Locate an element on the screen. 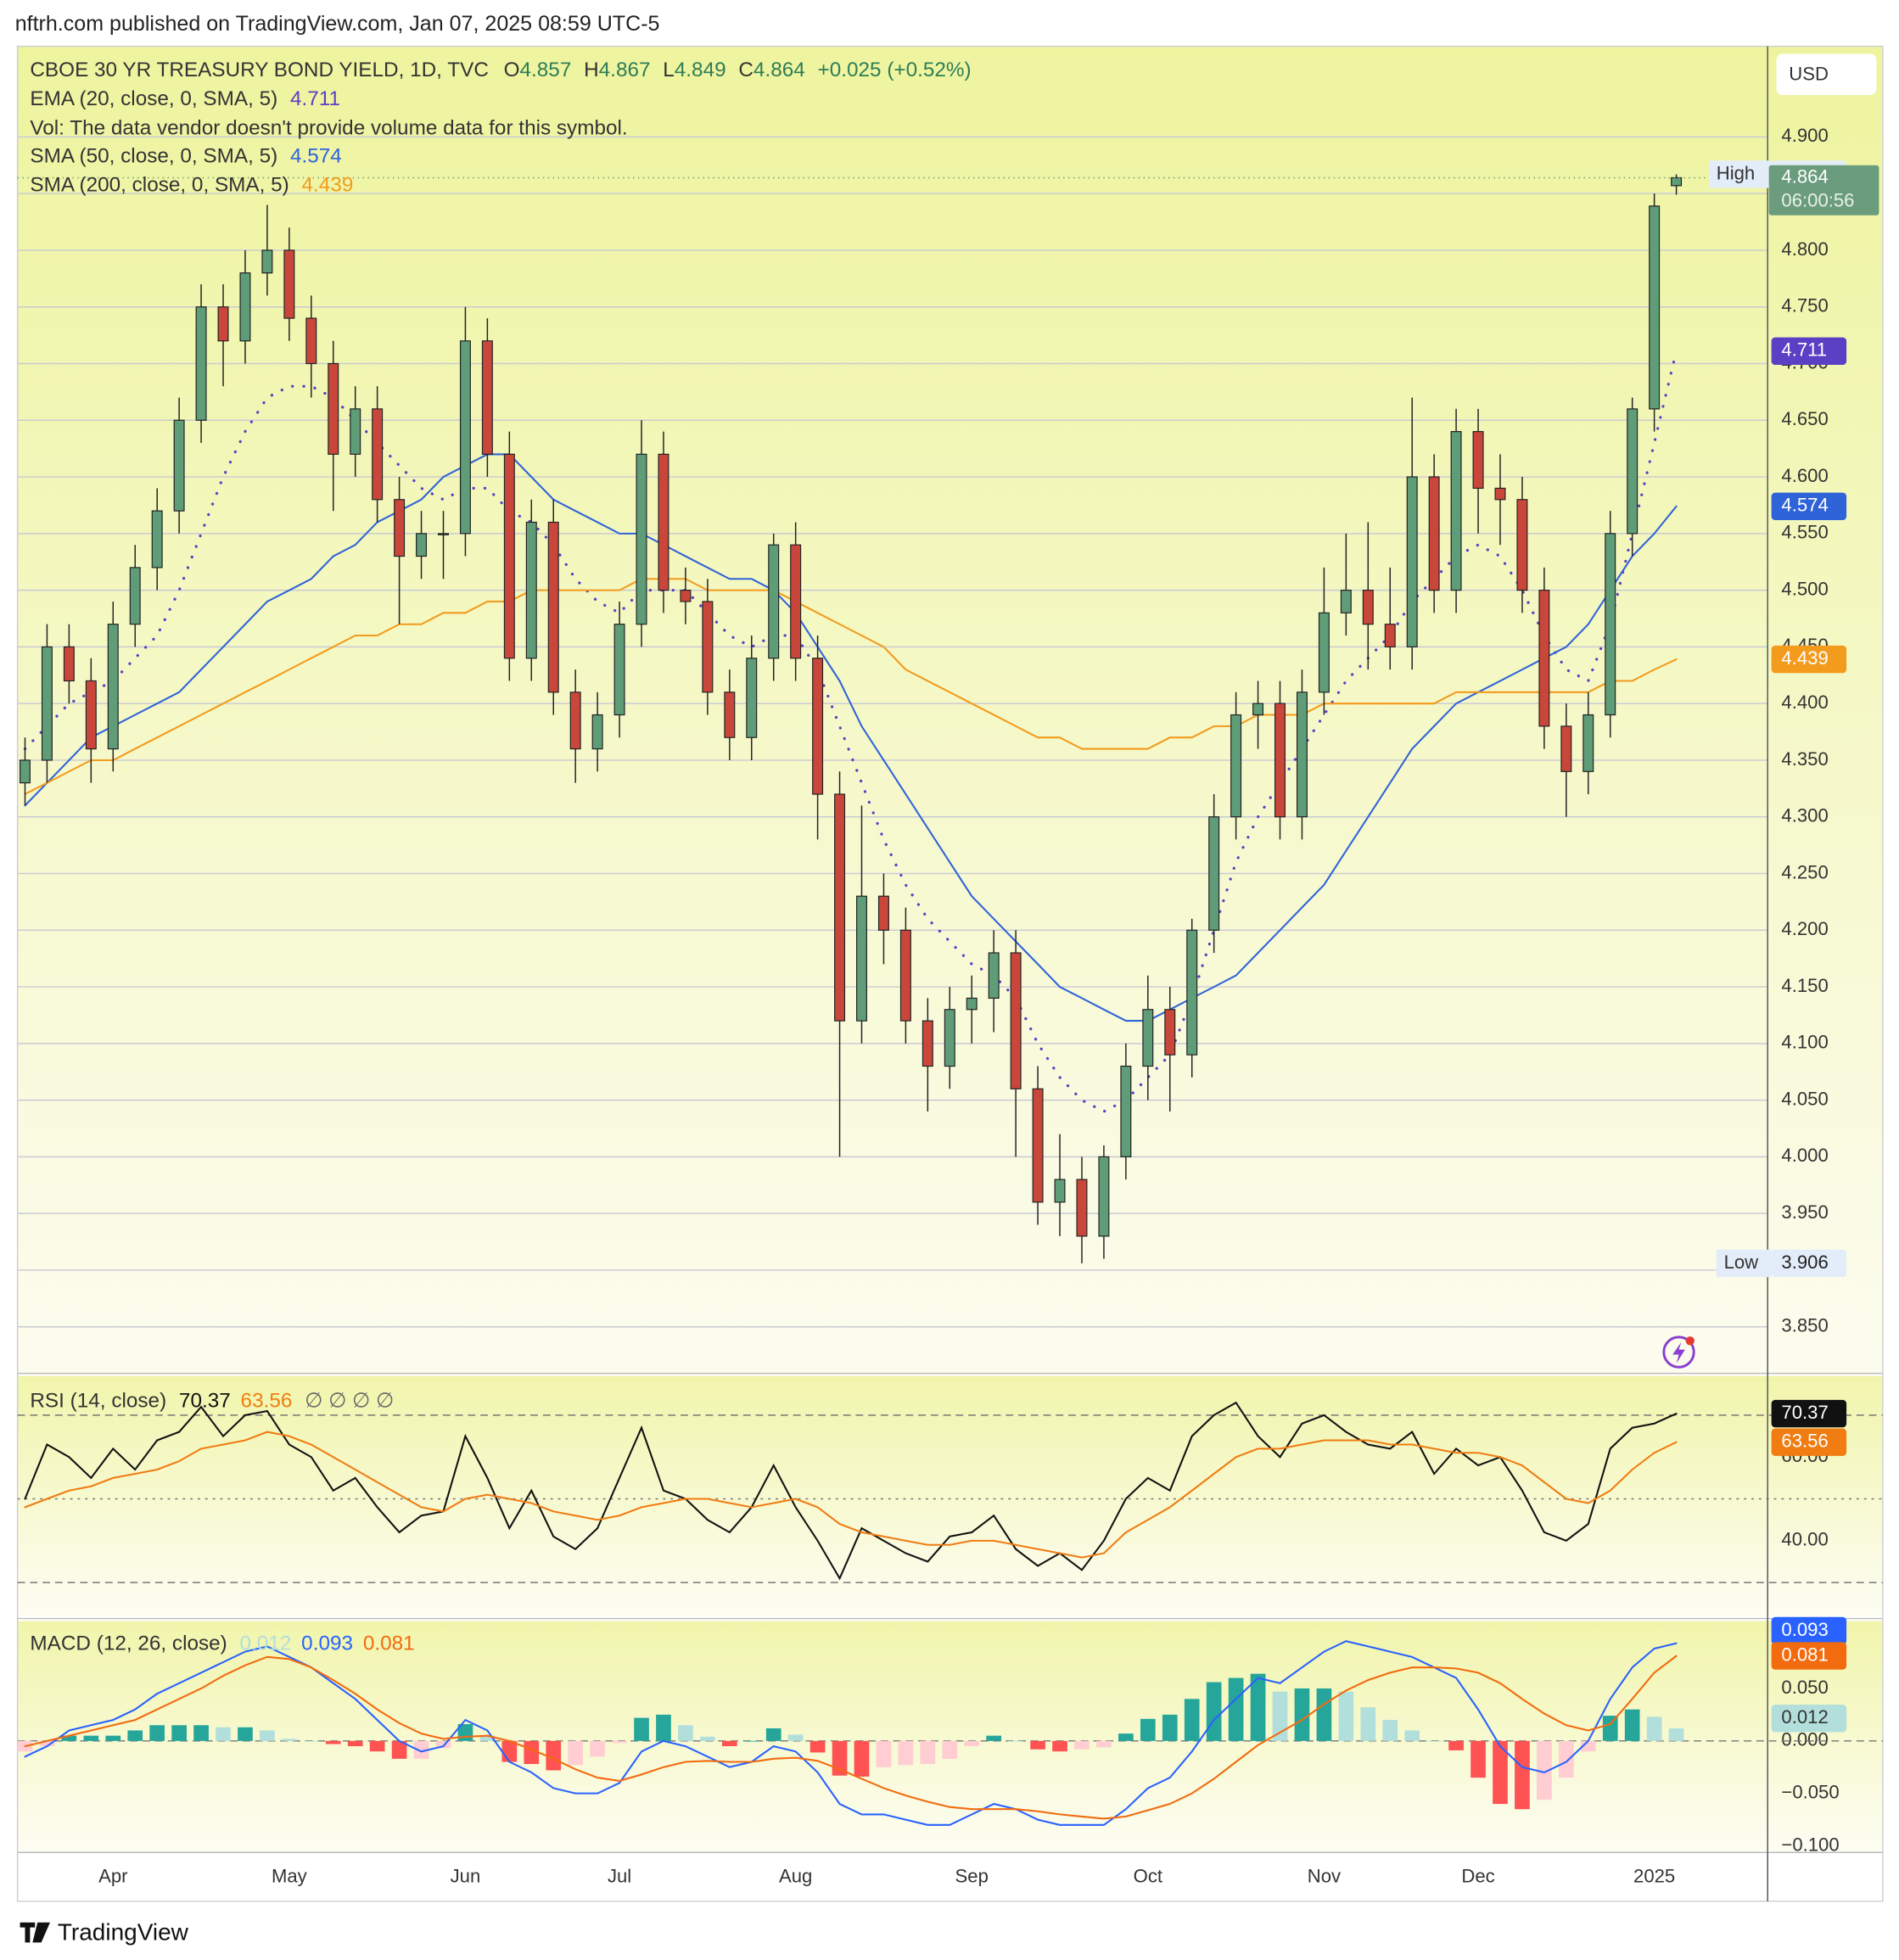 This screenshot has height=1960, width=1899. indicator-legend: EMA (20, close, 0, SMA, 5) 4.711 is located at coordinates (185, 99).